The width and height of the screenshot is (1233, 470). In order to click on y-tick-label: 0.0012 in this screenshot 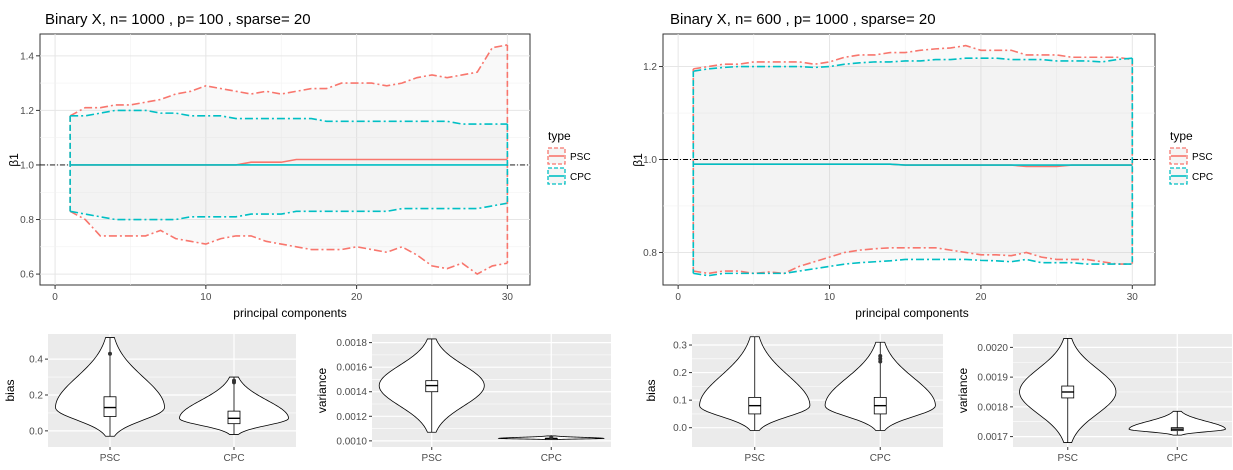, I will do `click(351, 417)`.